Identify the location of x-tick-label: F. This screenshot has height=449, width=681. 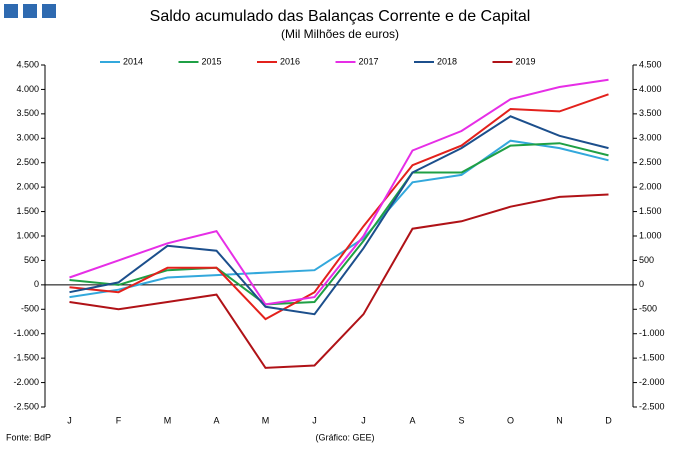
(119, 420).